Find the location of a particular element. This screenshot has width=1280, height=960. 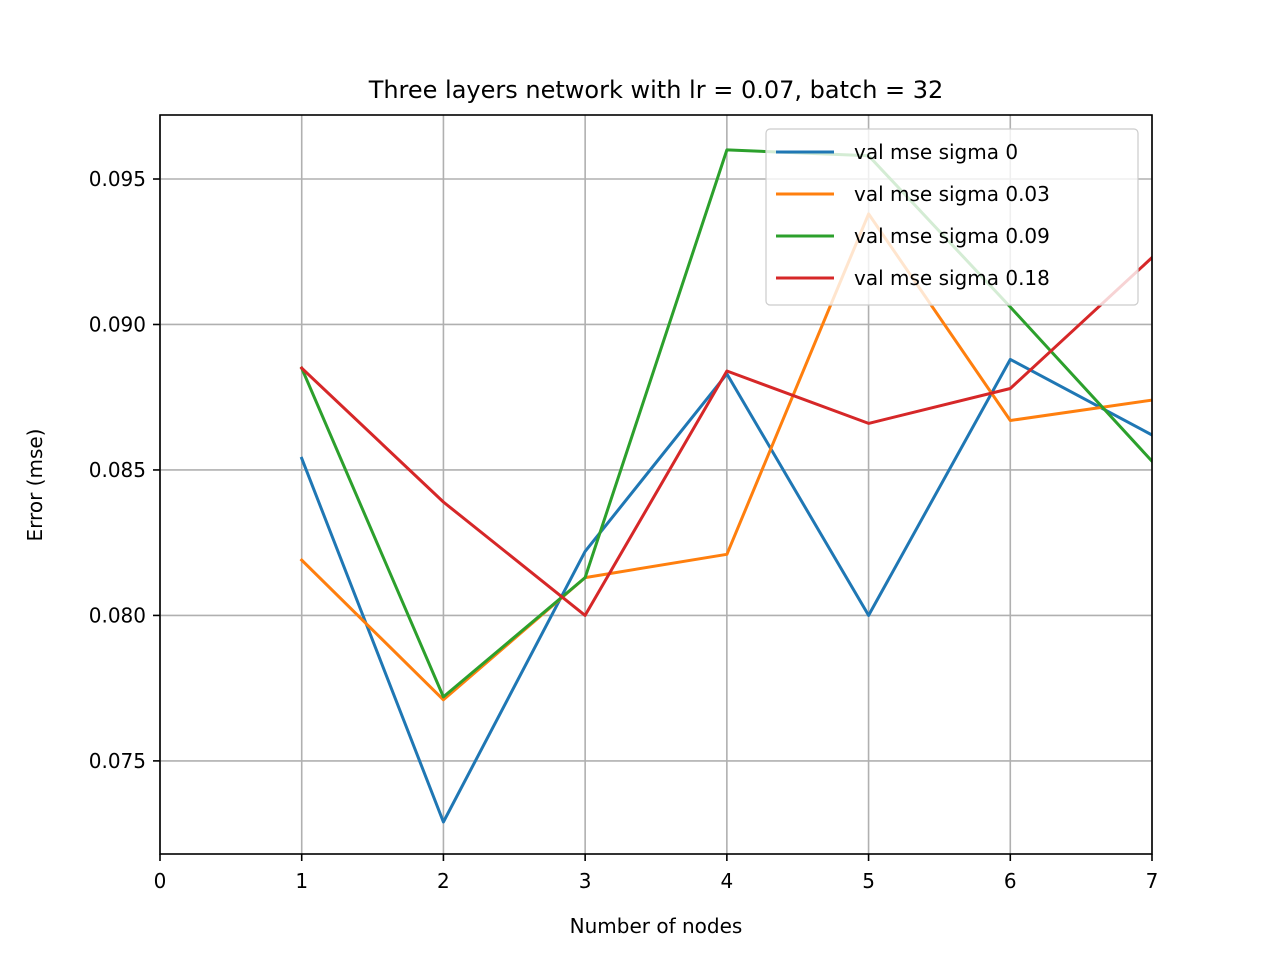

x-axis-ticks: 0 1 2 3 4 5 6 7 is located at coordinates (656, 873).